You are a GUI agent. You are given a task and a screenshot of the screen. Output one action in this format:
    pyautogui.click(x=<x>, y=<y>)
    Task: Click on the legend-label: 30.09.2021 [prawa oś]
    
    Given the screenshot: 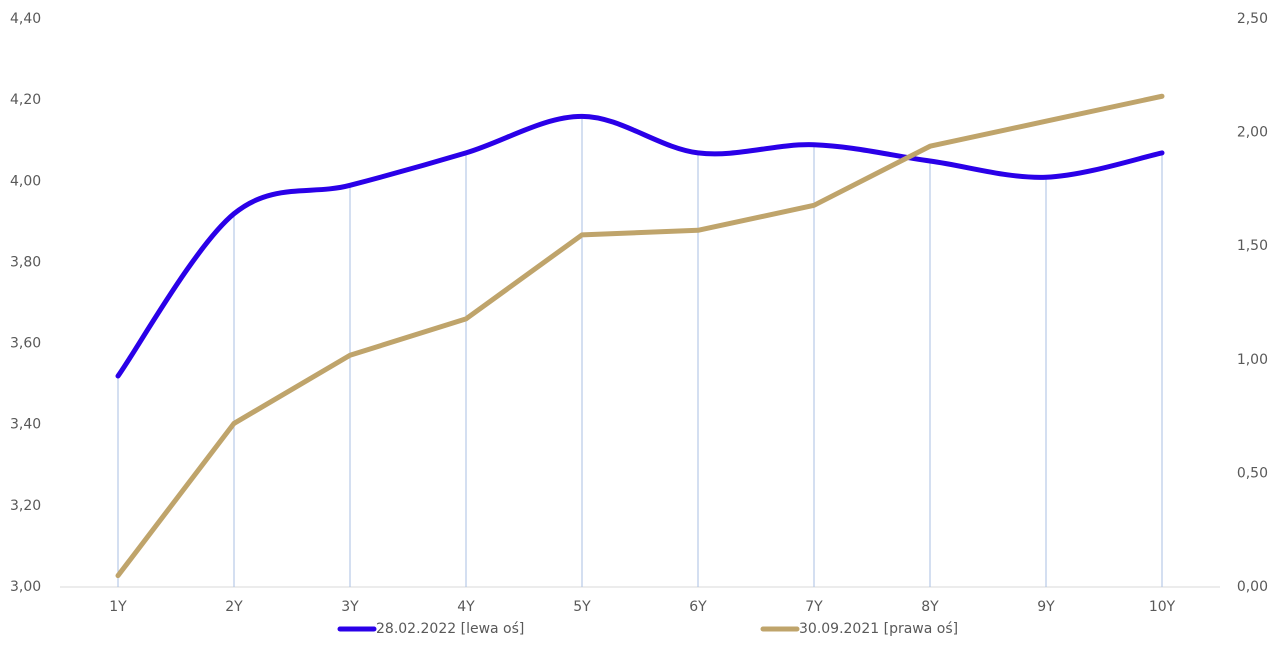 What is the action you would take?
    pyautogui.click(x=878, y=629)
    